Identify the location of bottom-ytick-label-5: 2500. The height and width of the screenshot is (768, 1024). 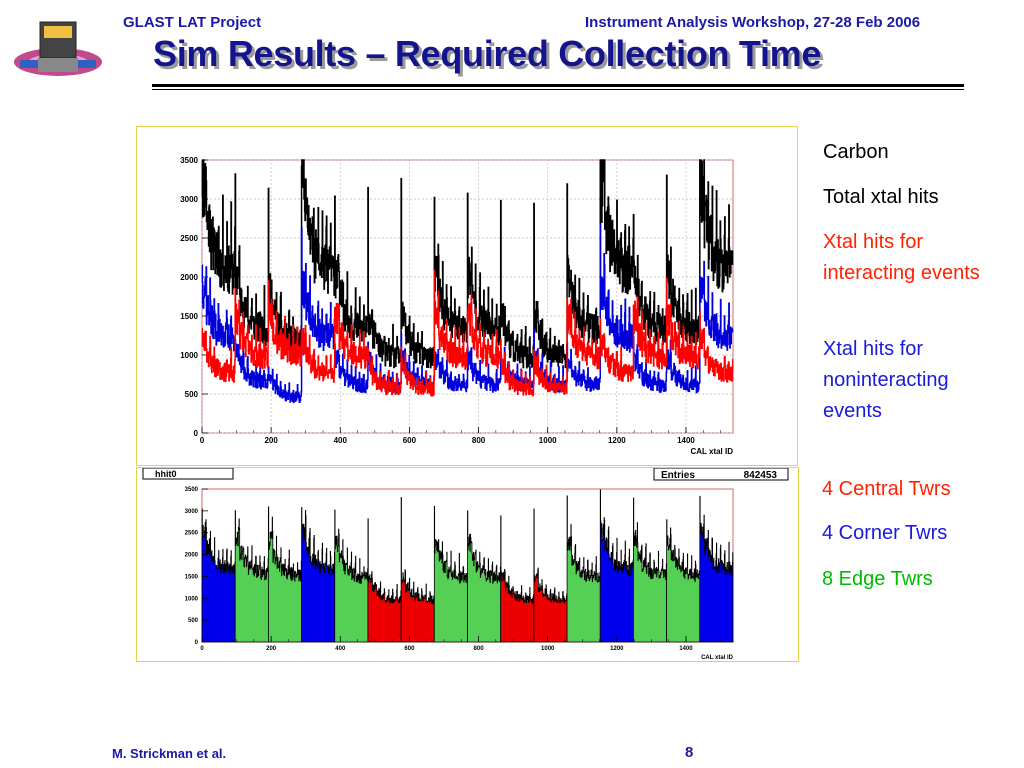
(192, 534).